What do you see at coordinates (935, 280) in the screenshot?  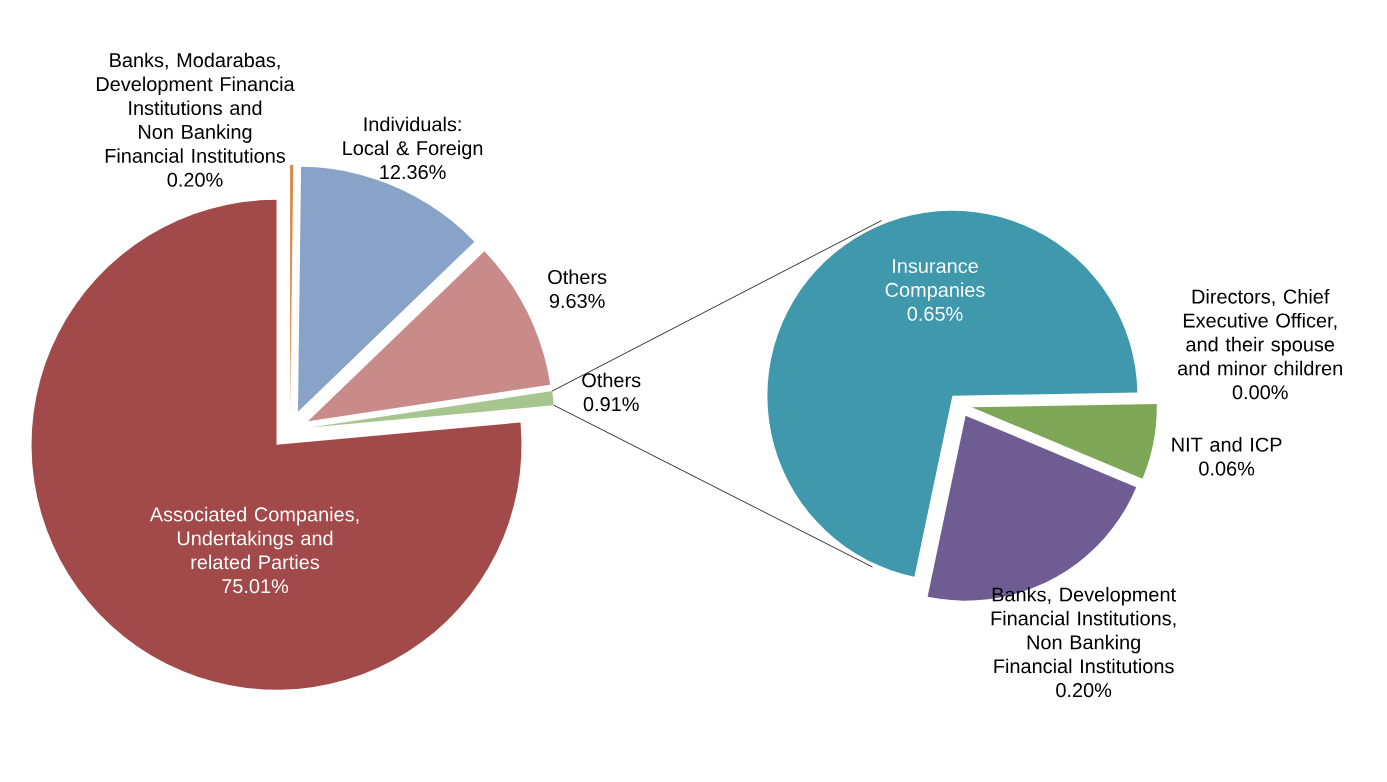 I see `slice-label: Insurance Companies` at bounding box center [935, 280].